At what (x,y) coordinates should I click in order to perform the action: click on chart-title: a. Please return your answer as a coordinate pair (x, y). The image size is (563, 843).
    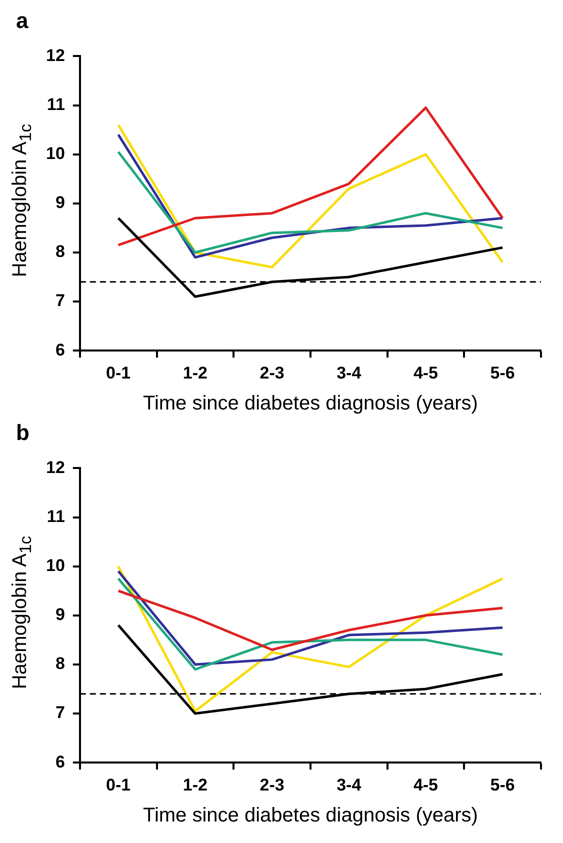
    Looking at the image, I should click on (22, 21).